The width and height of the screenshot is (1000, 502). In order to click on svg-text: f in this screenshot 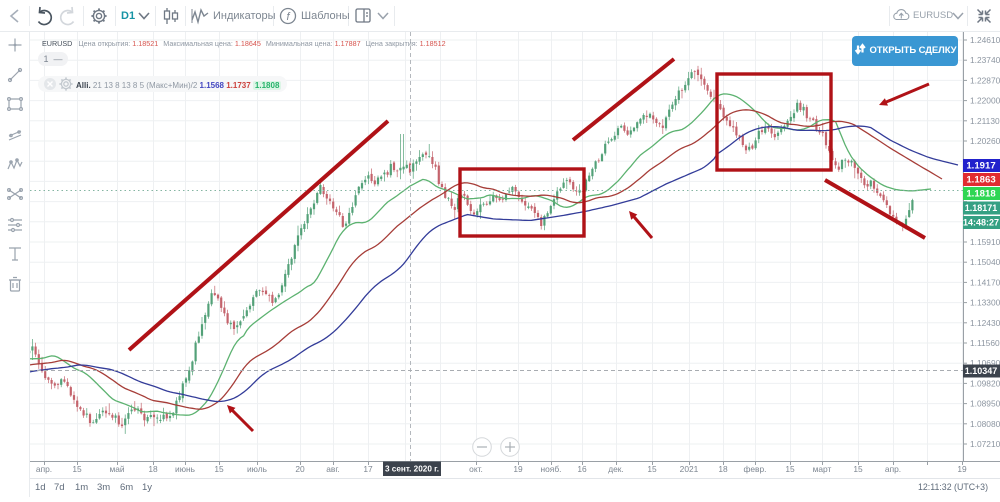, I will do `click(288, 17)`.